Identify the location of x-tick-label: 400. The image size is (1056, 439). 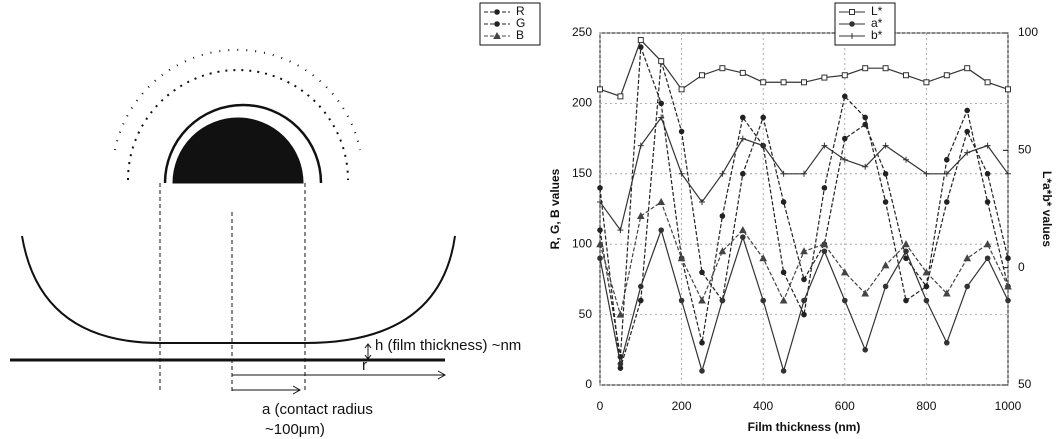
(763, 406).